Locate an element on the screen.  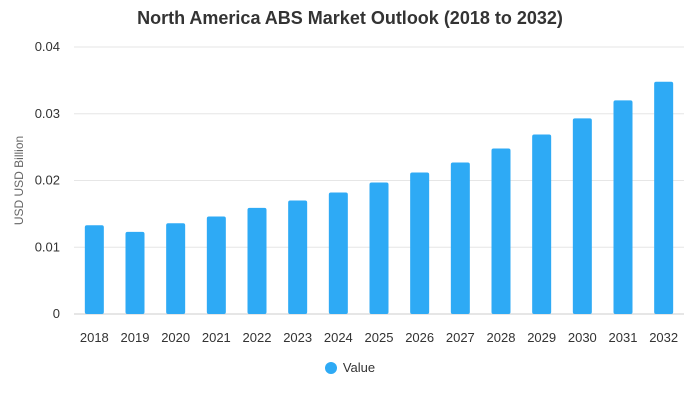
x-tick-label: 2031 is located at coordinates (623, 337).